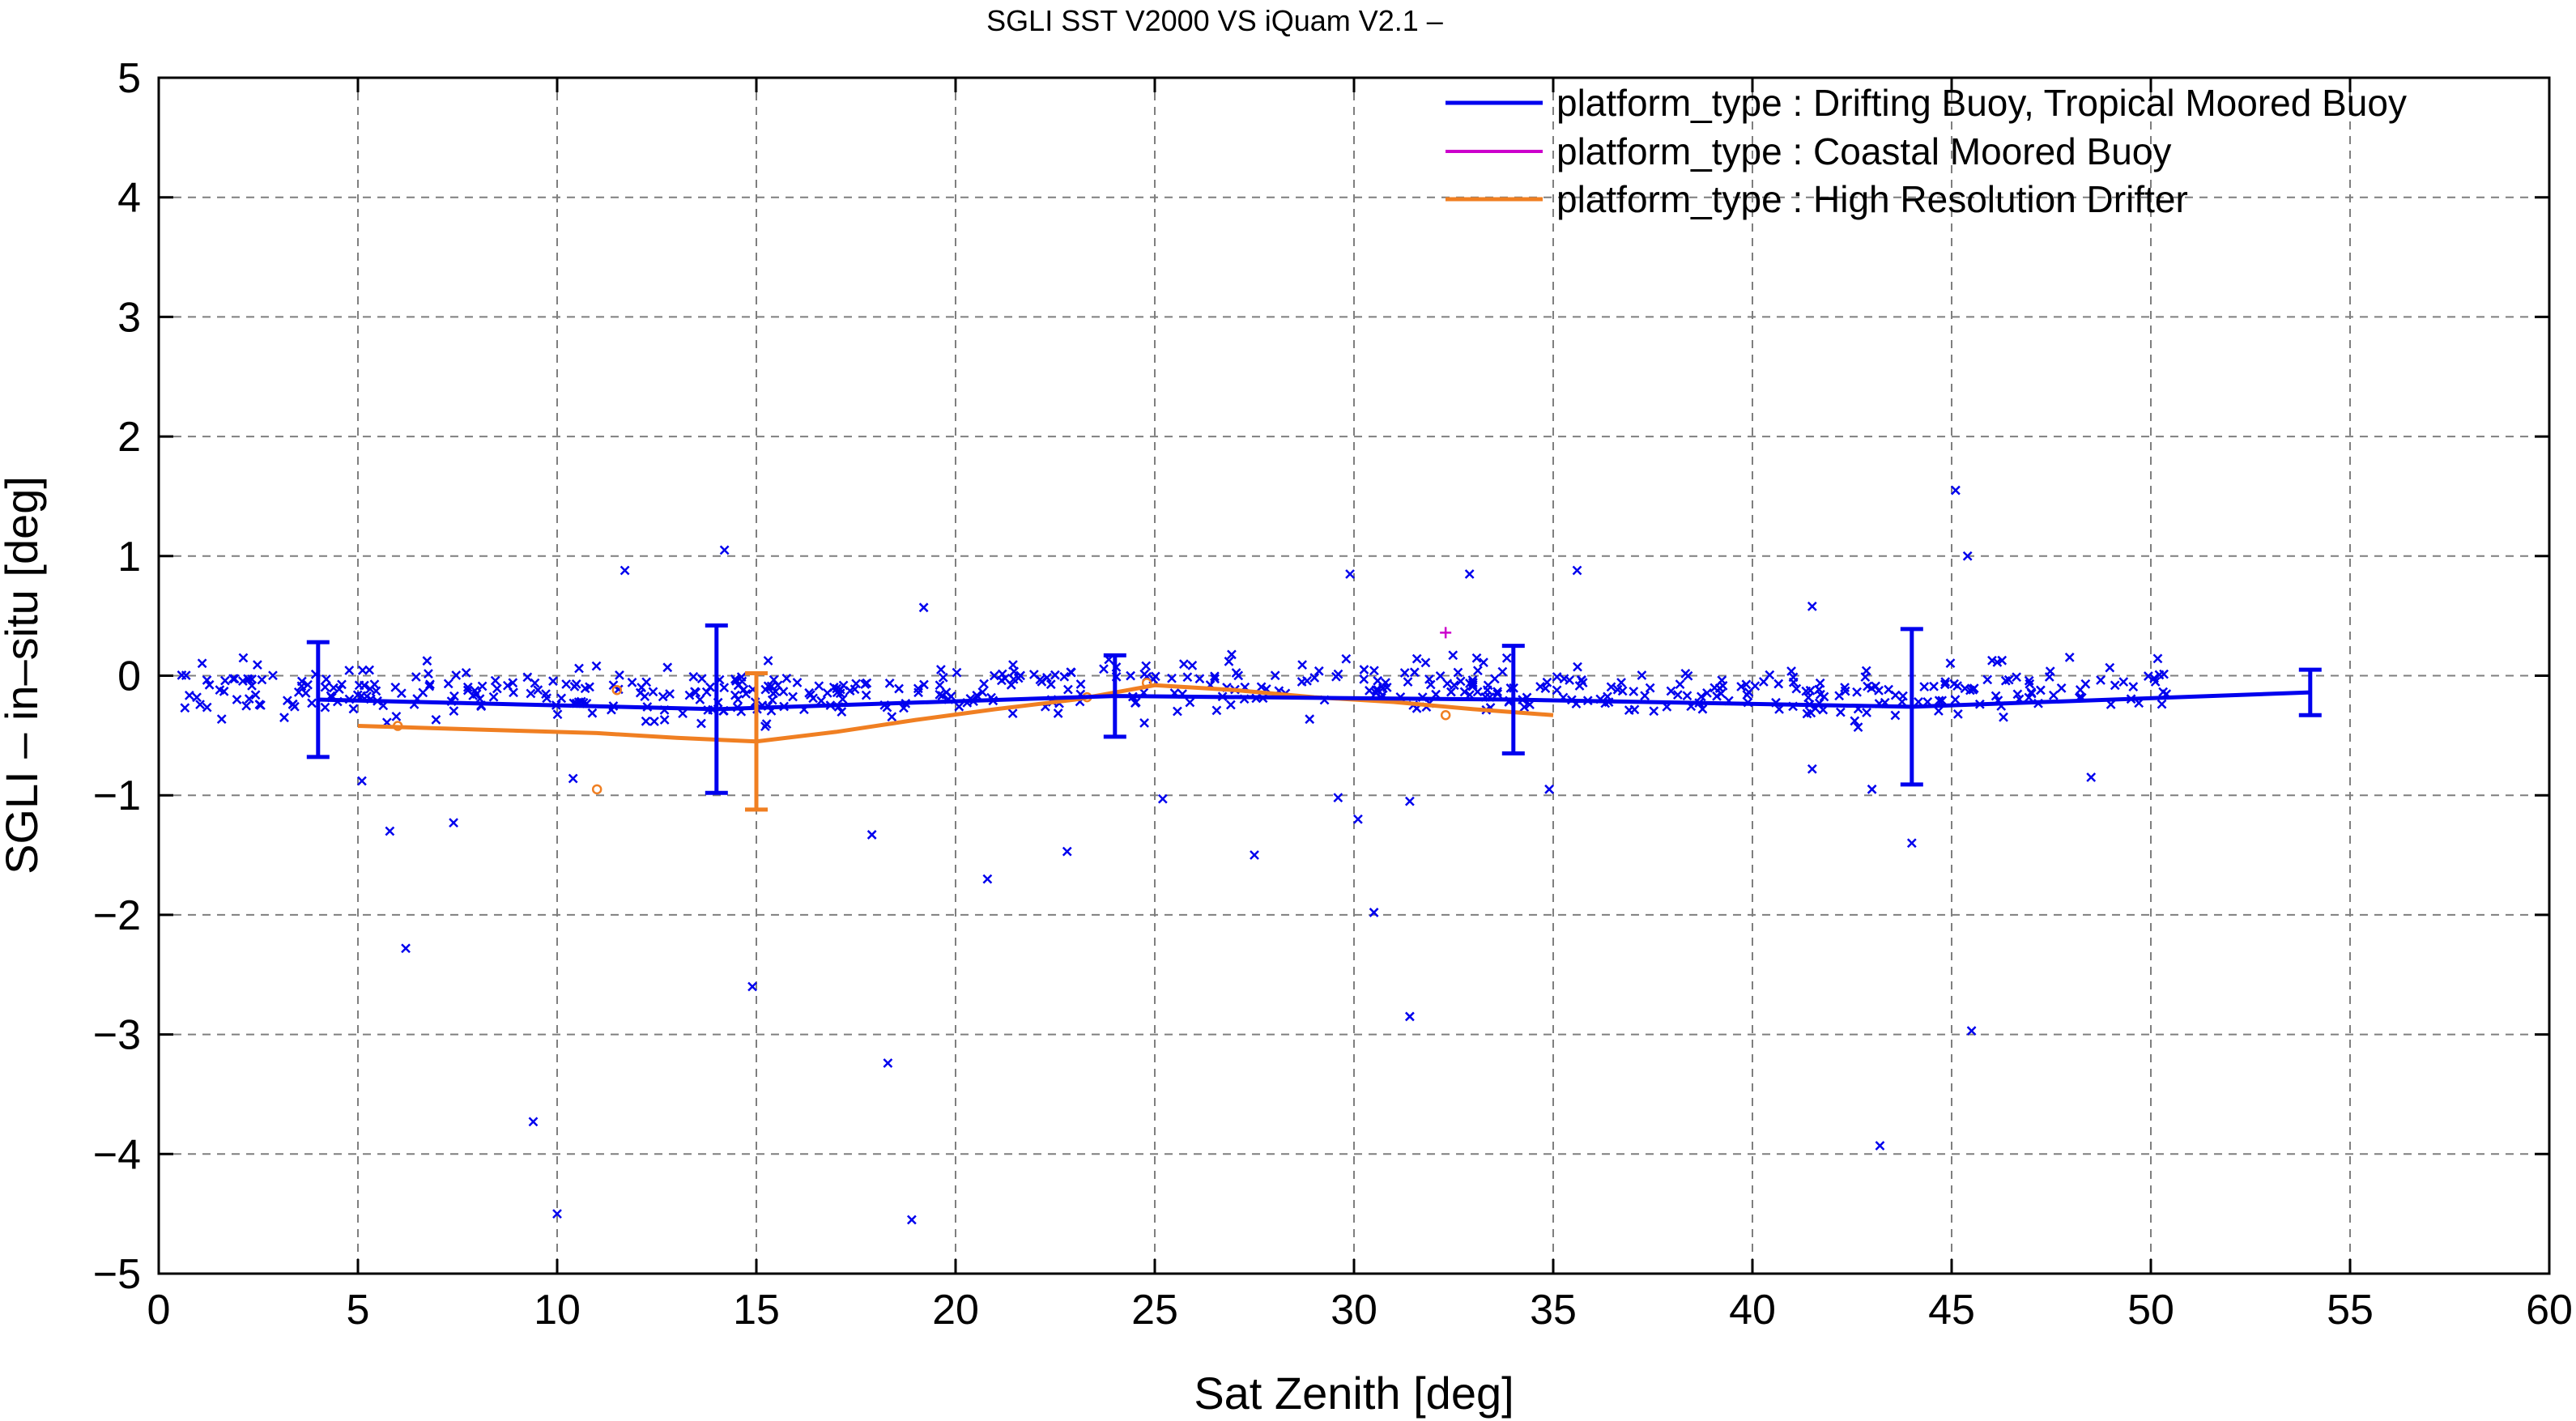 The image size is (2576, 1421). Describe the element at coordinates (117, 1035) in the screenshot. I see `y-tick-label: −3` at that location.